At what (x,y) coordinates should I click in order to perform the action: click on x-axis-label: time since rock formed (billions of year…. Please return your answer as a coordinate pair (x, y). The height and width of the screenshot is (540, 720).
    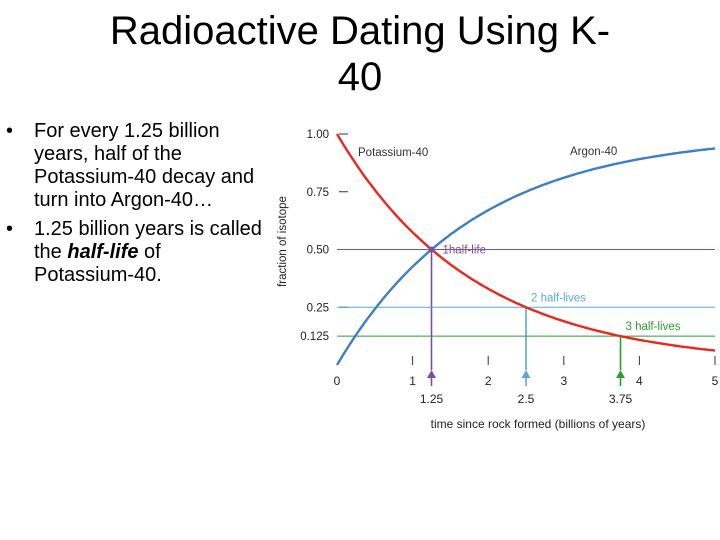
    Looking at the image, I should click on (538, 424).